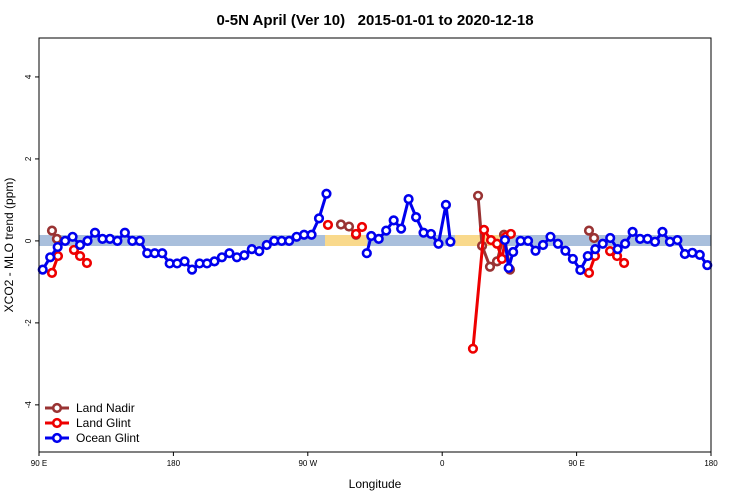  I want to click on x-tick-label: 0, so click(442, 463).